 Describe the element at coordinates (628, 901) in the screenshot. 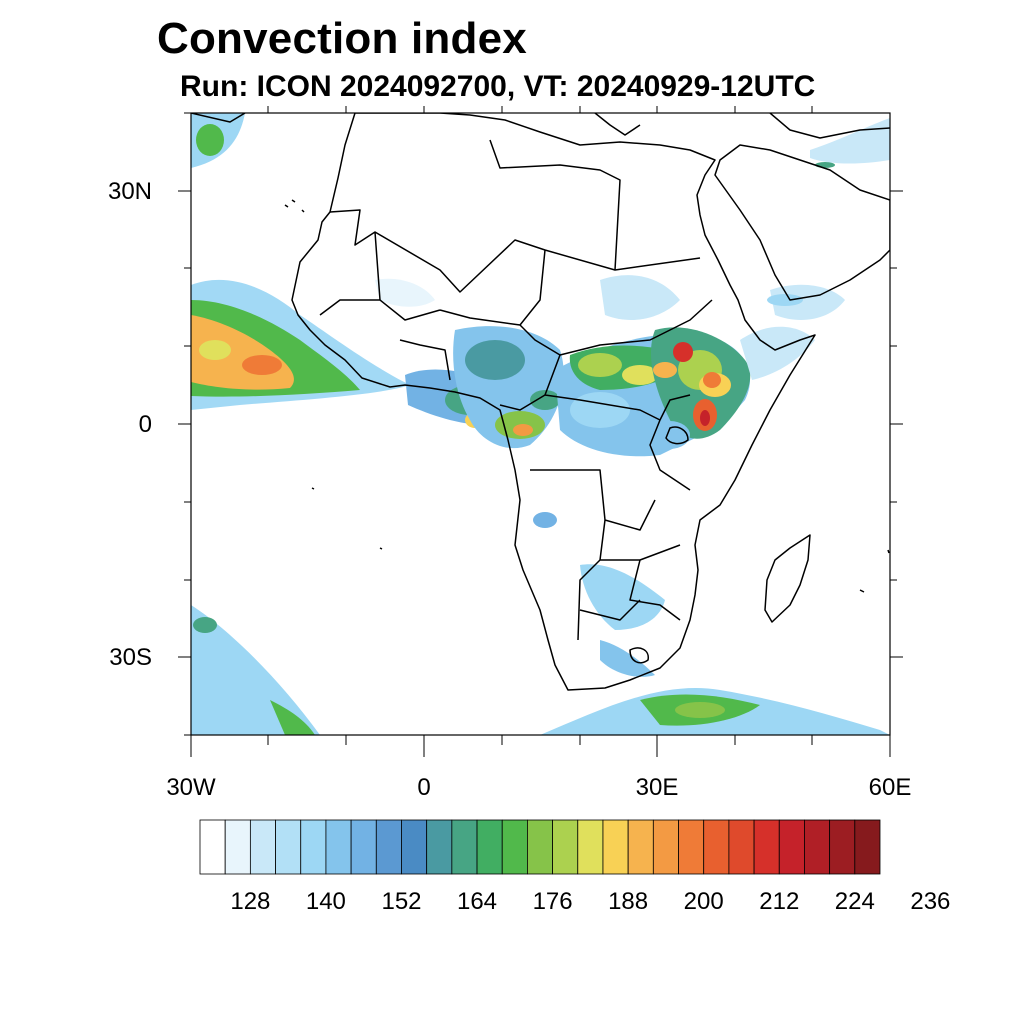

I see `colorbar-tick-label: 188` at that location.